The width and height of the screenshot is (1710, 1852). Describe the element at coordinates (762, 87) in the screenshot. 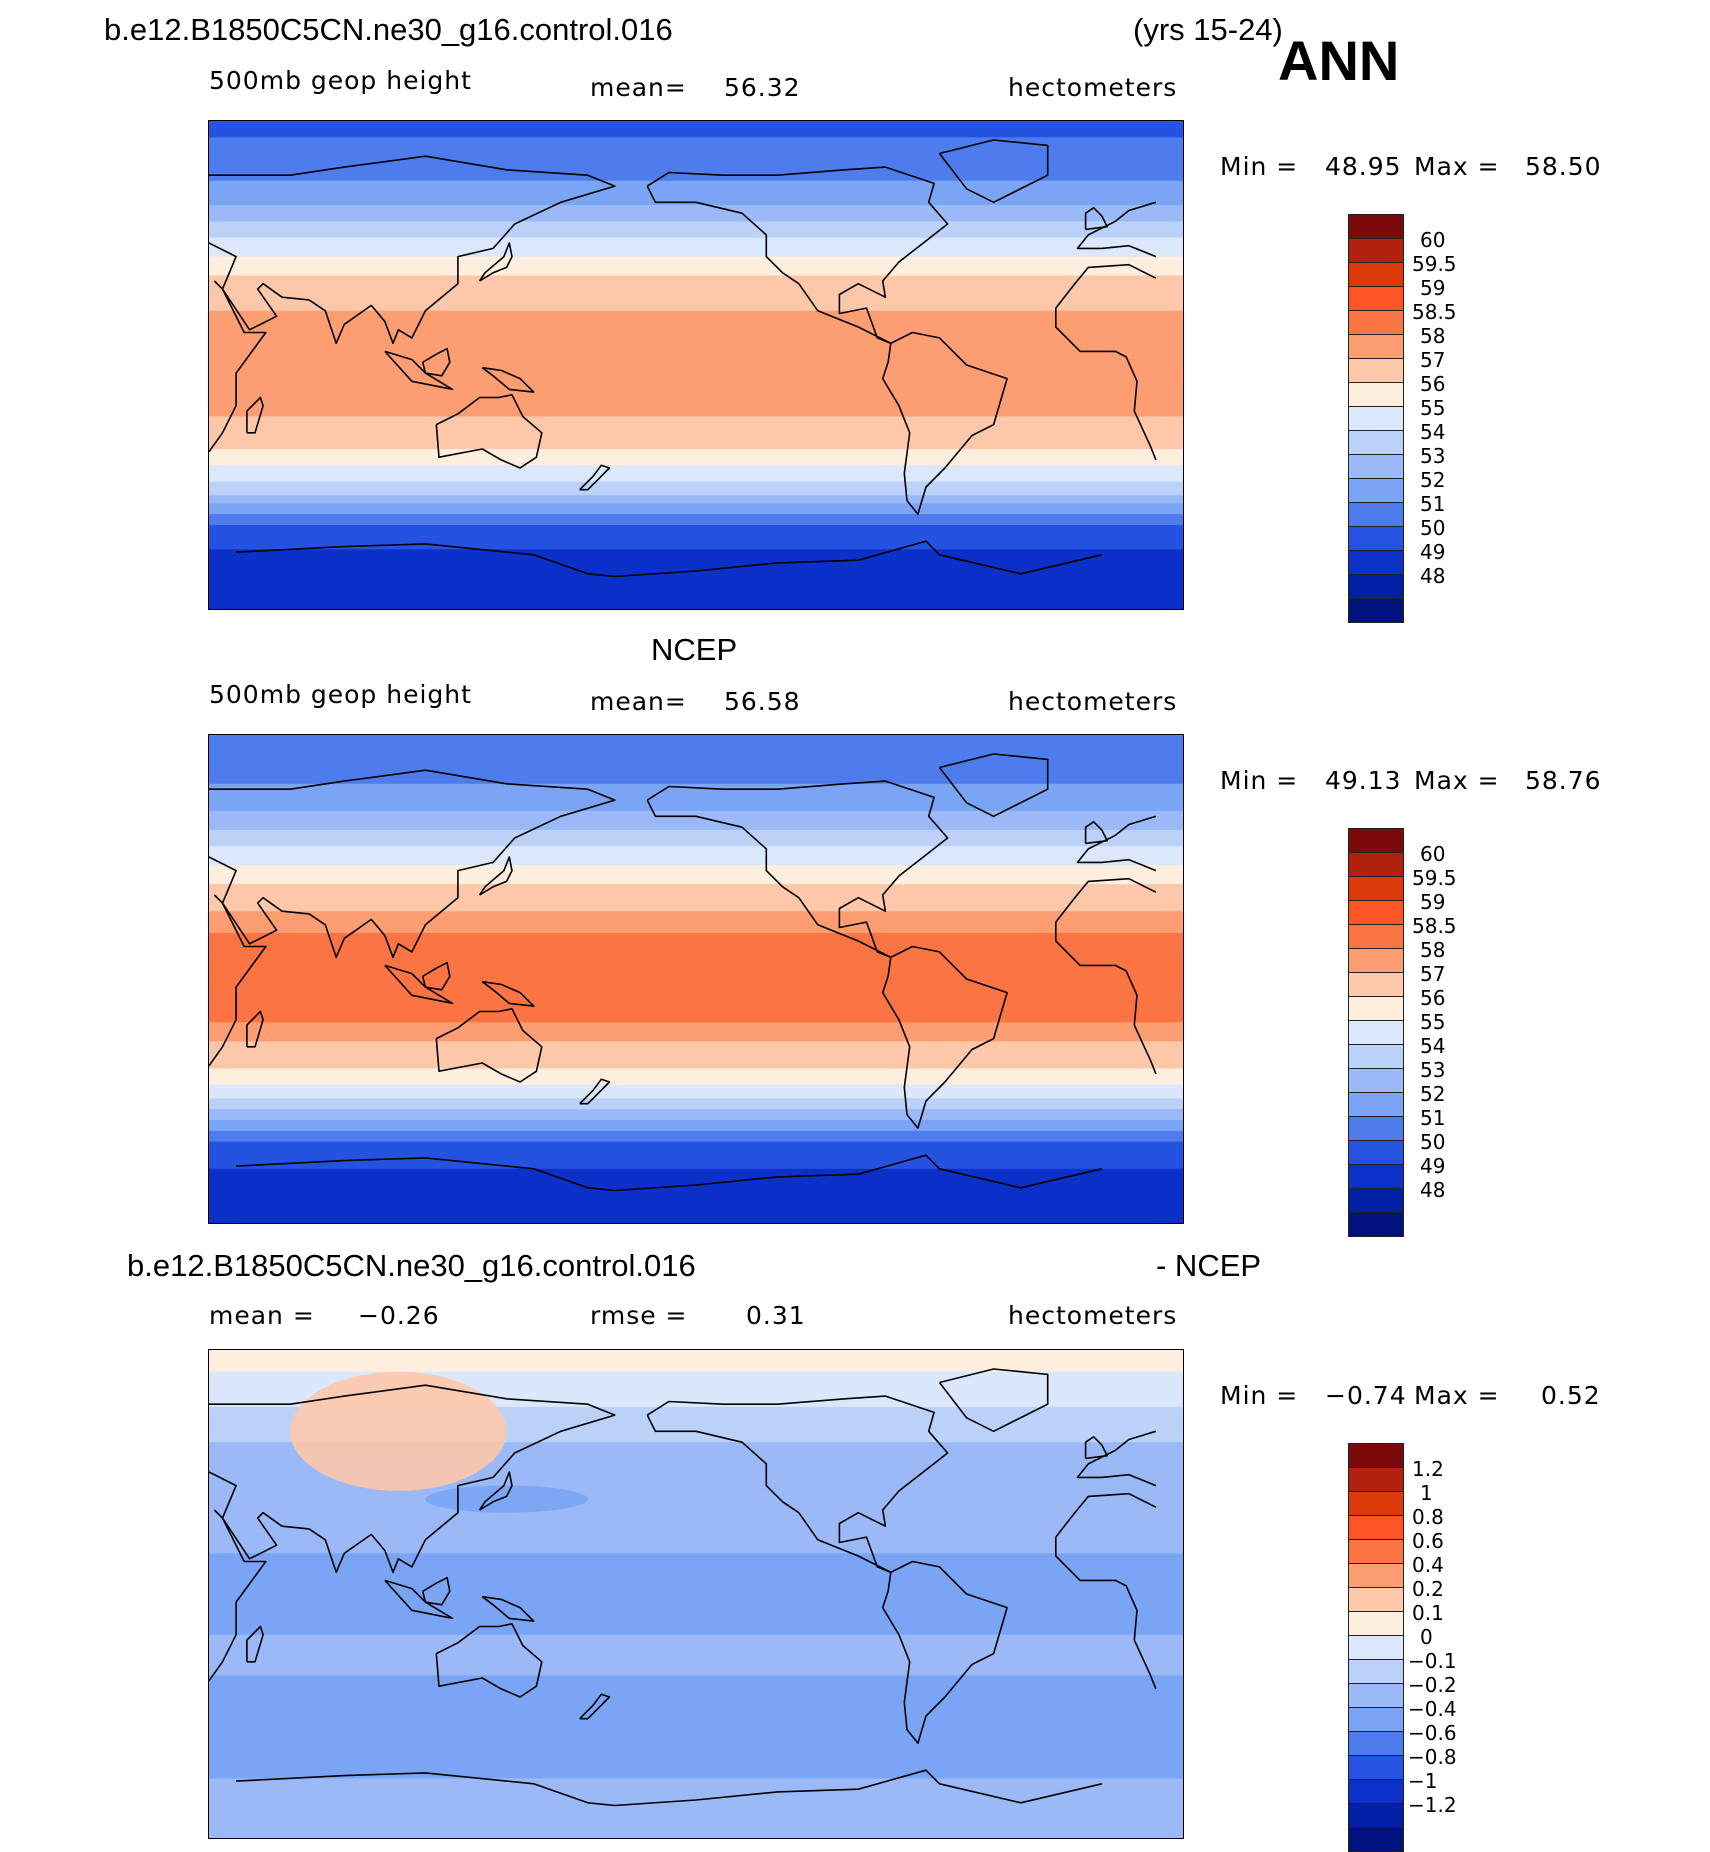

I see `p1-mean-value: 56.32` at that location.